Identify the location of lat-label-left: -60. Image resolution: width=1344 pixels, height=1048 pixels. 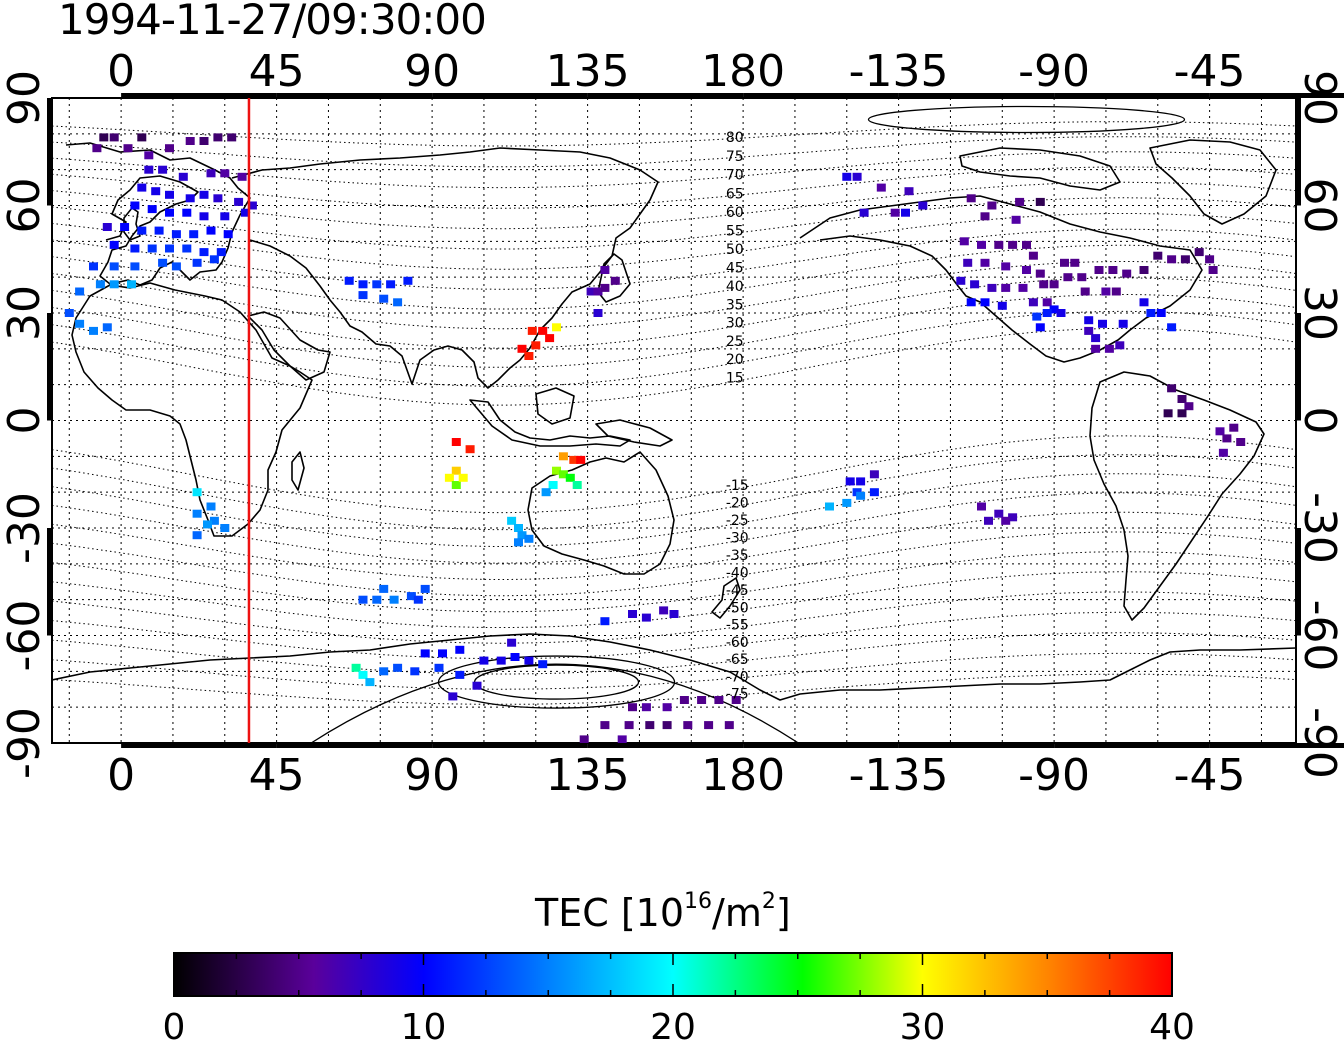
(25, 636).